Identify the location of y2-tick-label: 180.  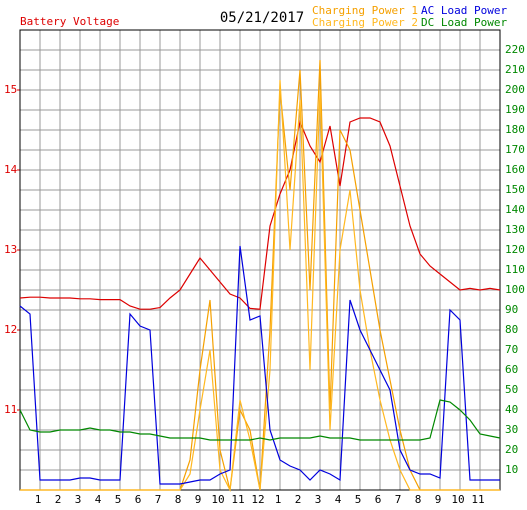
(515, 129).